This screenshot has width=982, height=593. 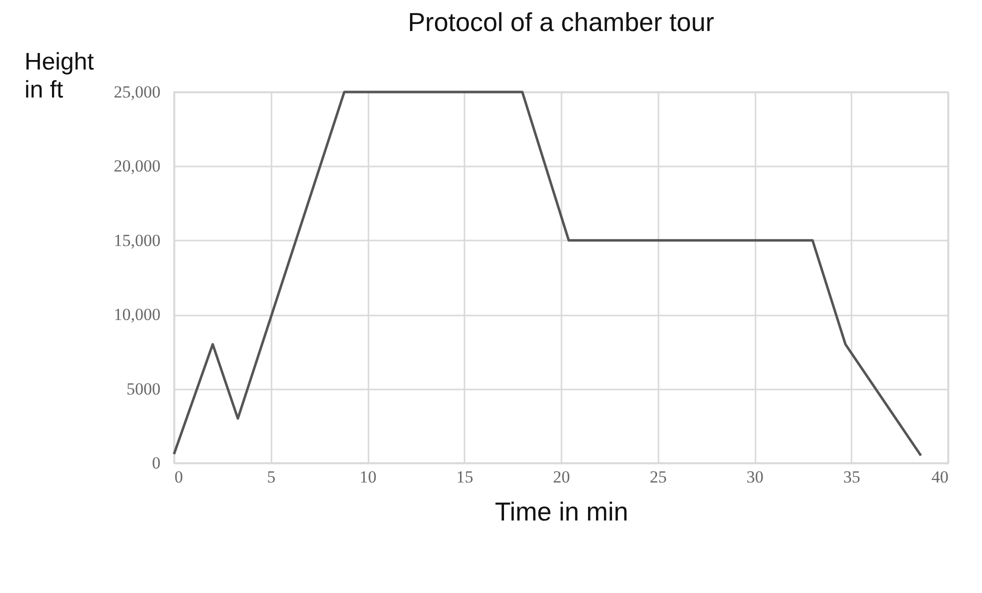 I want to click on y-tick-label: 10,000, so click(x=137, y=314).